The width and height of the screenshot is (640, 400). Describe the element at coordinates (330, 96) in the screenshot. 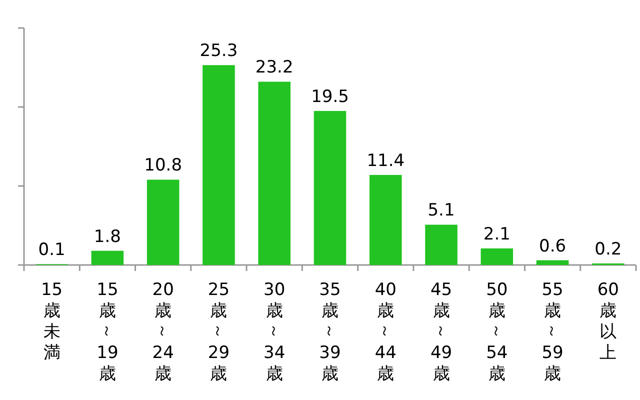

I see `data-label: 19.5` at that location.